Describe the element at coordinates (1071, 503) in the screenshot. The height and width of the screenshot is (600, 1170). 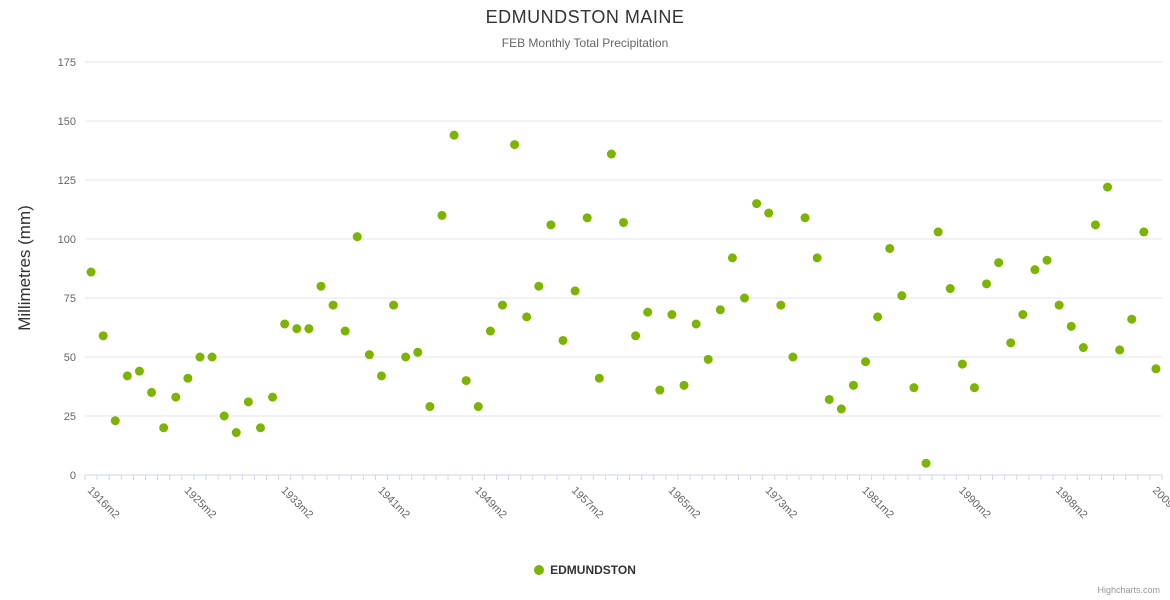
I see `x-axis-label: 1998m2` at that location.